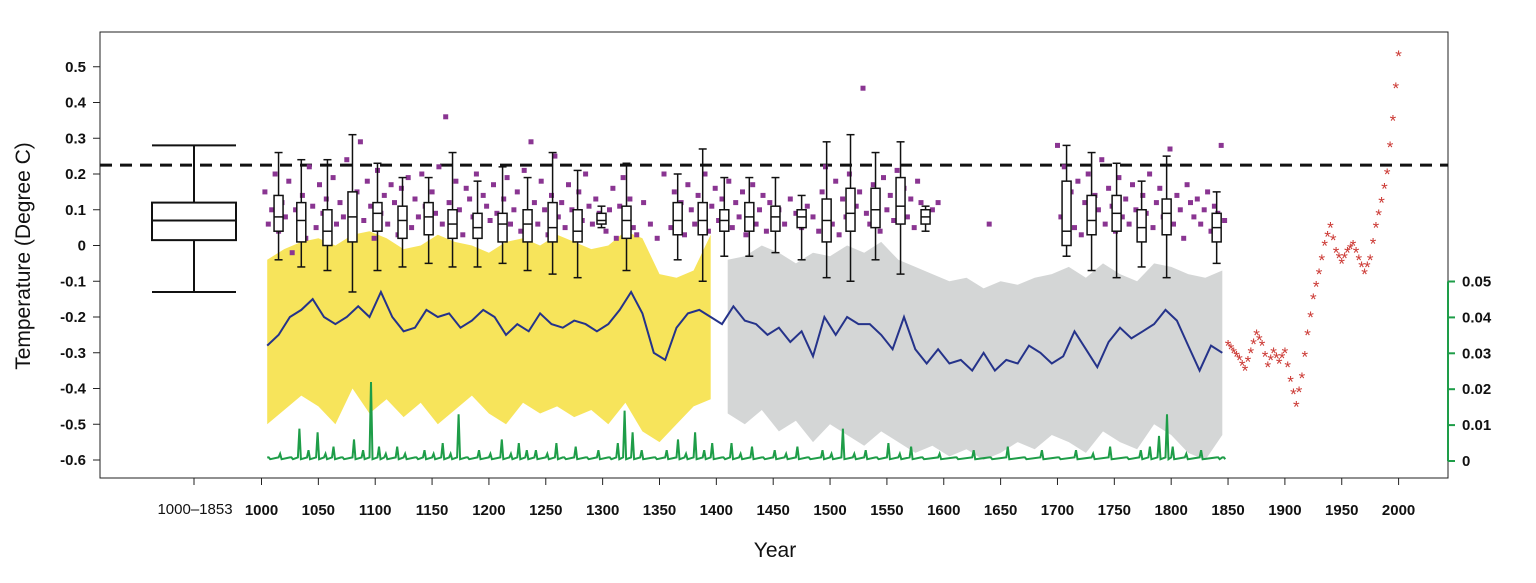 The height and width of the screenshot is (583, 1536). Describe the element at coordinates (886, 510) in the screenshot. I see `x-tick-label: 1550` at that location.